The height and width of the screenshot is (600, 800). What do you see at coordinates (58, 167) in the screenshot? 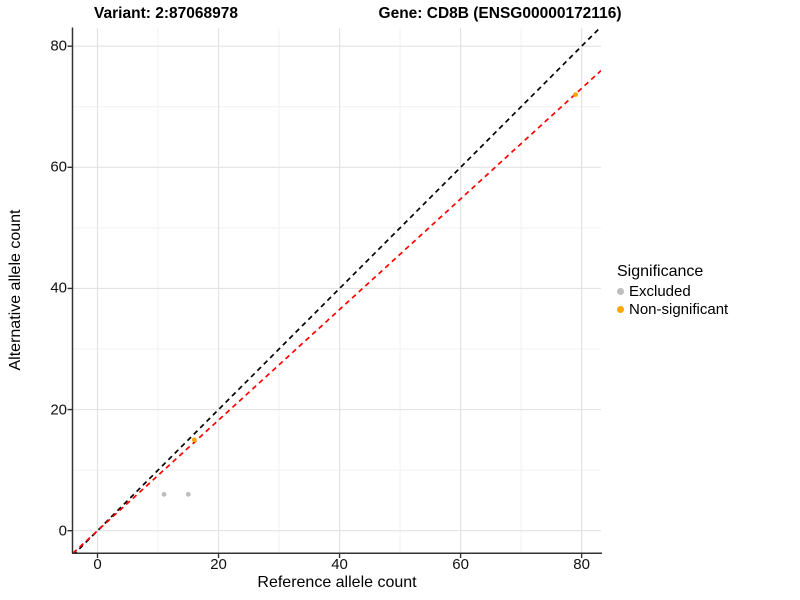
I see `y-tick-label: 60` at bounding box center [58, 167].